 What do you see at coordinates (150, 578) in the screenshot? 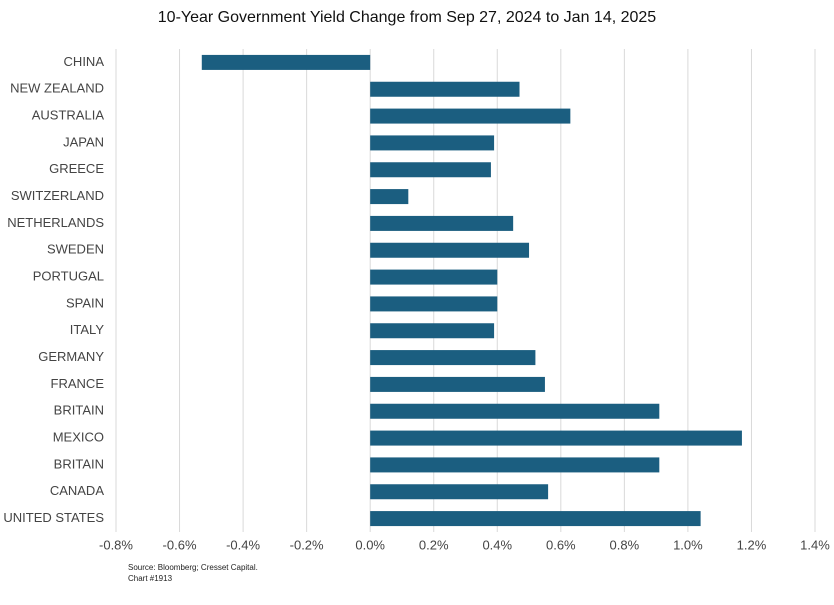
I see `chart-id: Chart #1913` at bounding box center [150, 578].